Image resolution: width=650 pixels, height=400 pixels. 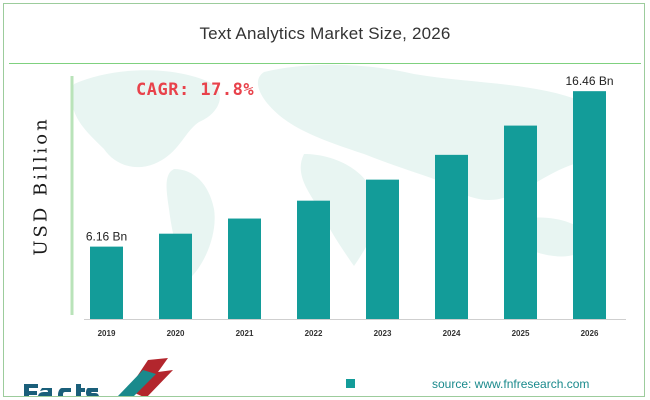 I want to click on facts-factors-logo, so click(x=95, y=377).